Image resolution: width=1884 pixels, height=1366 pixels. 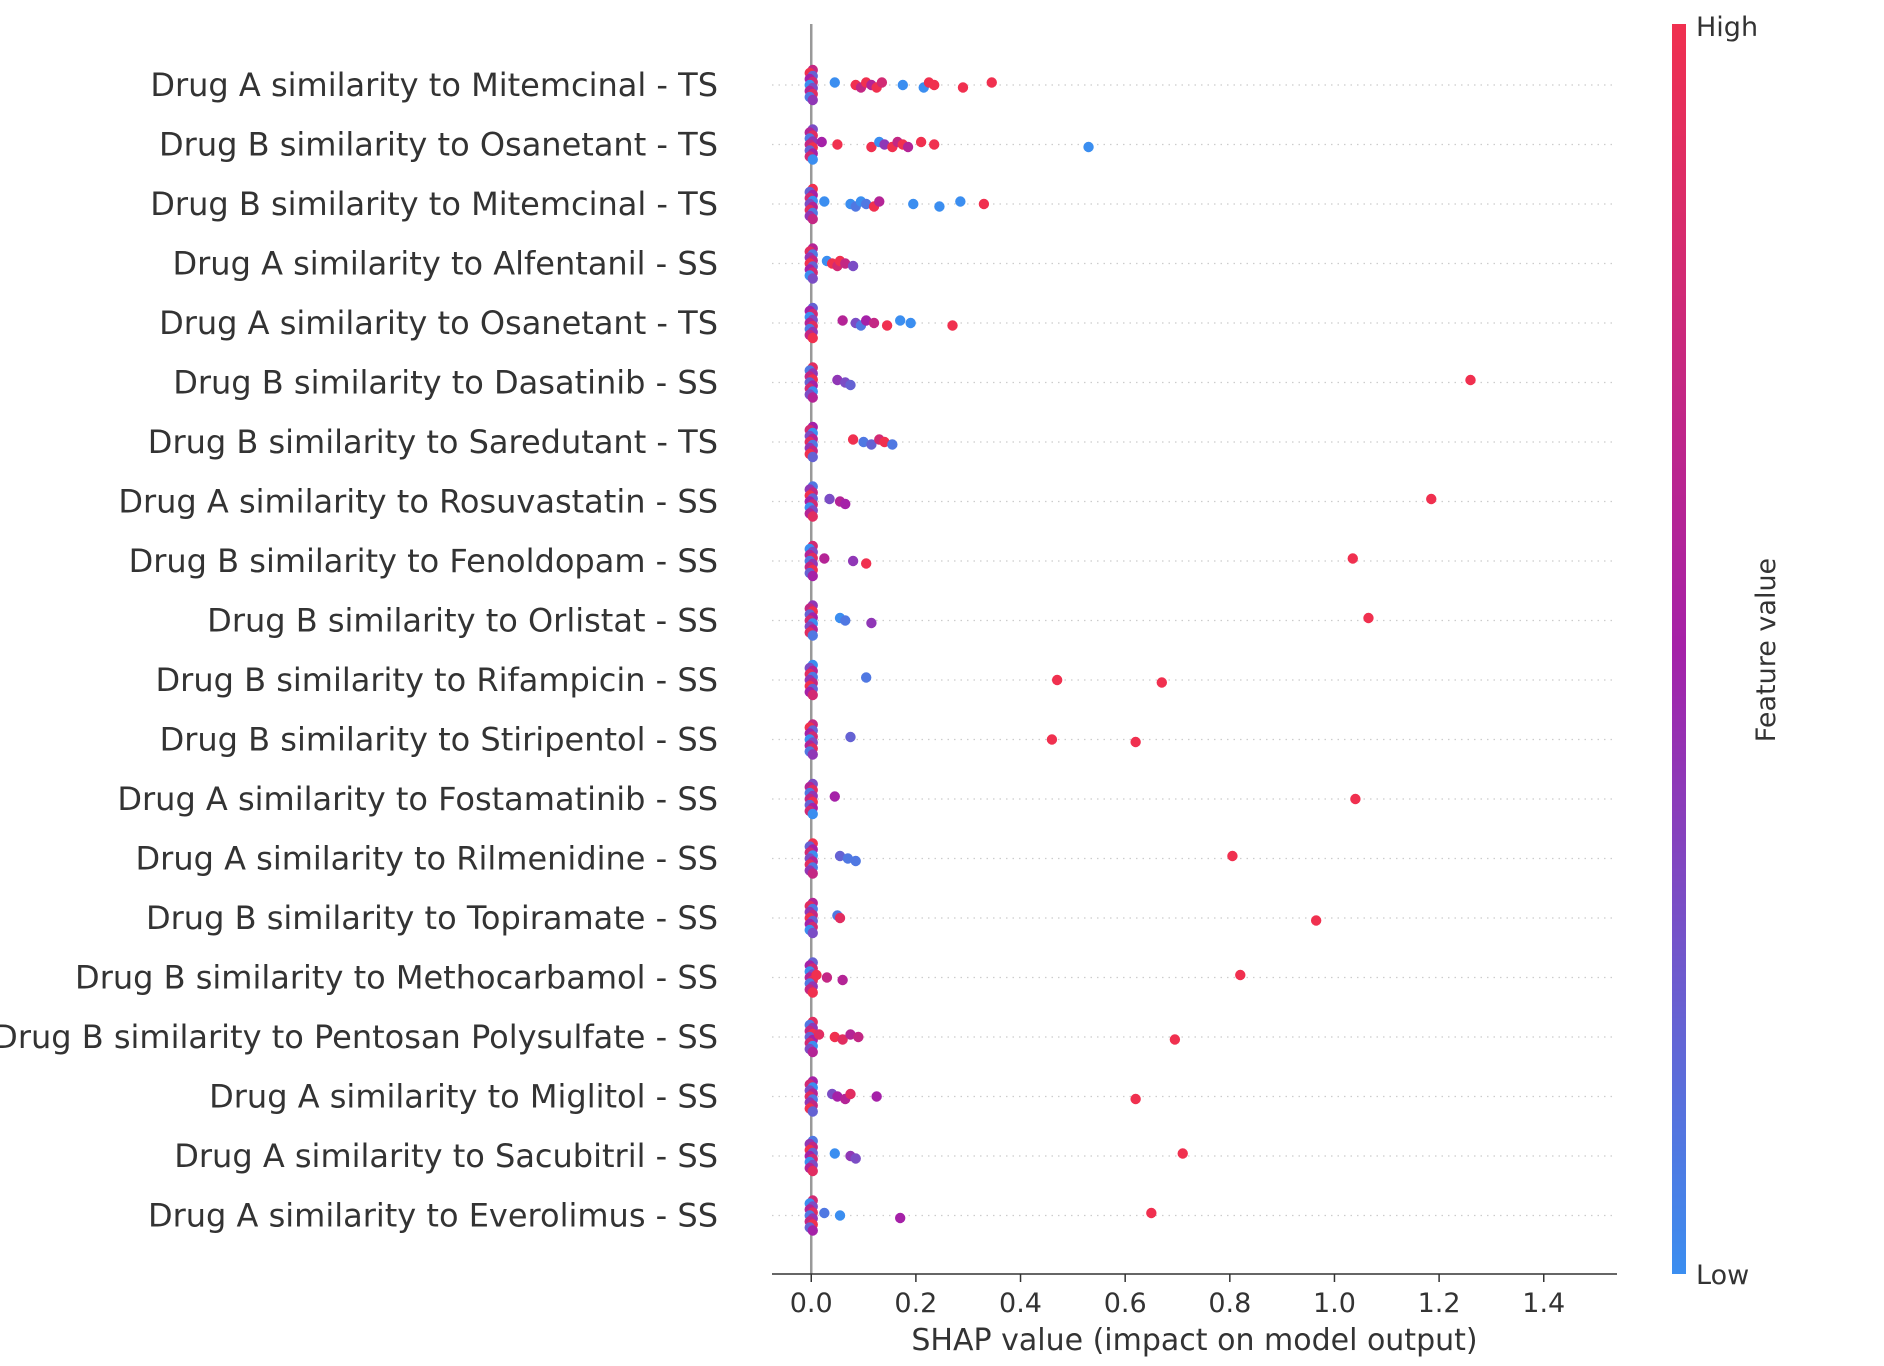 What do you see at coordinates (427, 859) in the screenshot?
I see `feature-label: Drug A similarity to Rilmenidine - SS` at bounding box center [427, 859].